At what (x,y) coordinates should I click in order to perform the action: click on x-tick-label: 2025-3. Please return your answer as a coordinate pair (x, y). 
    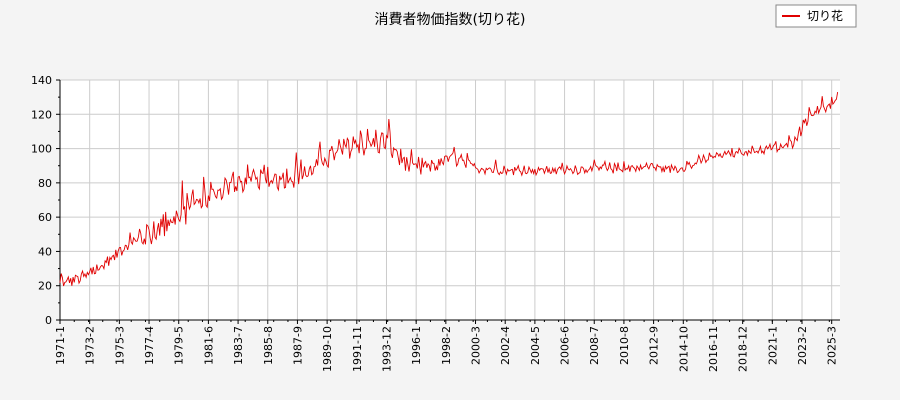
    Looking at the image, I should click on (832, 345).